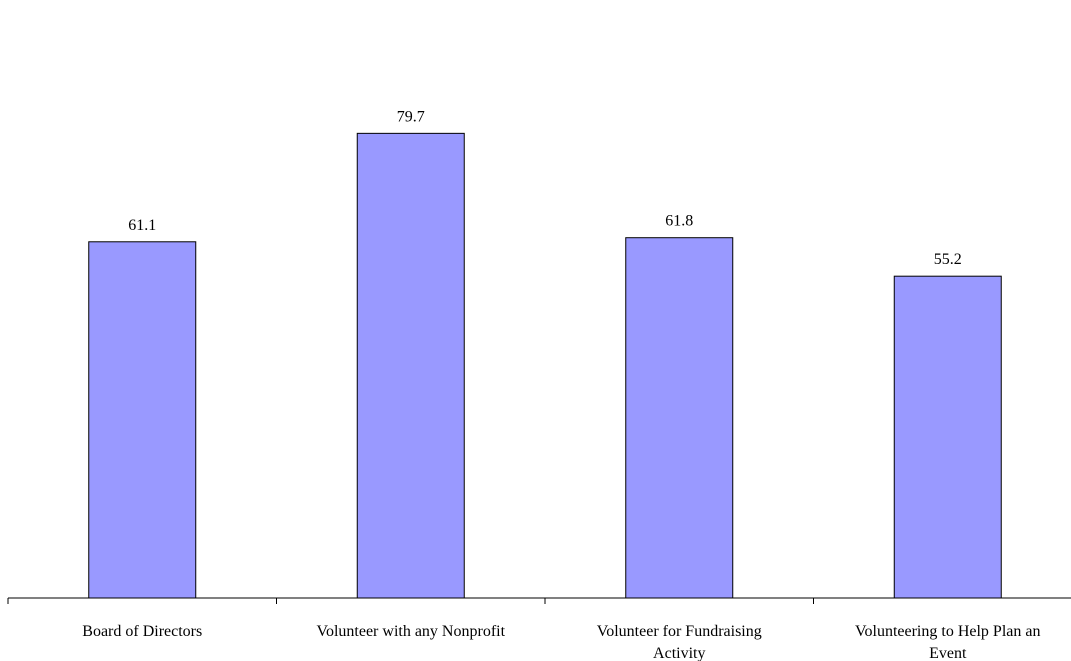  What do you see at coordinates (142, 631) in the screenshot?
I see `category-tick-label: Board of Directors` at bounding box center [142, 631].